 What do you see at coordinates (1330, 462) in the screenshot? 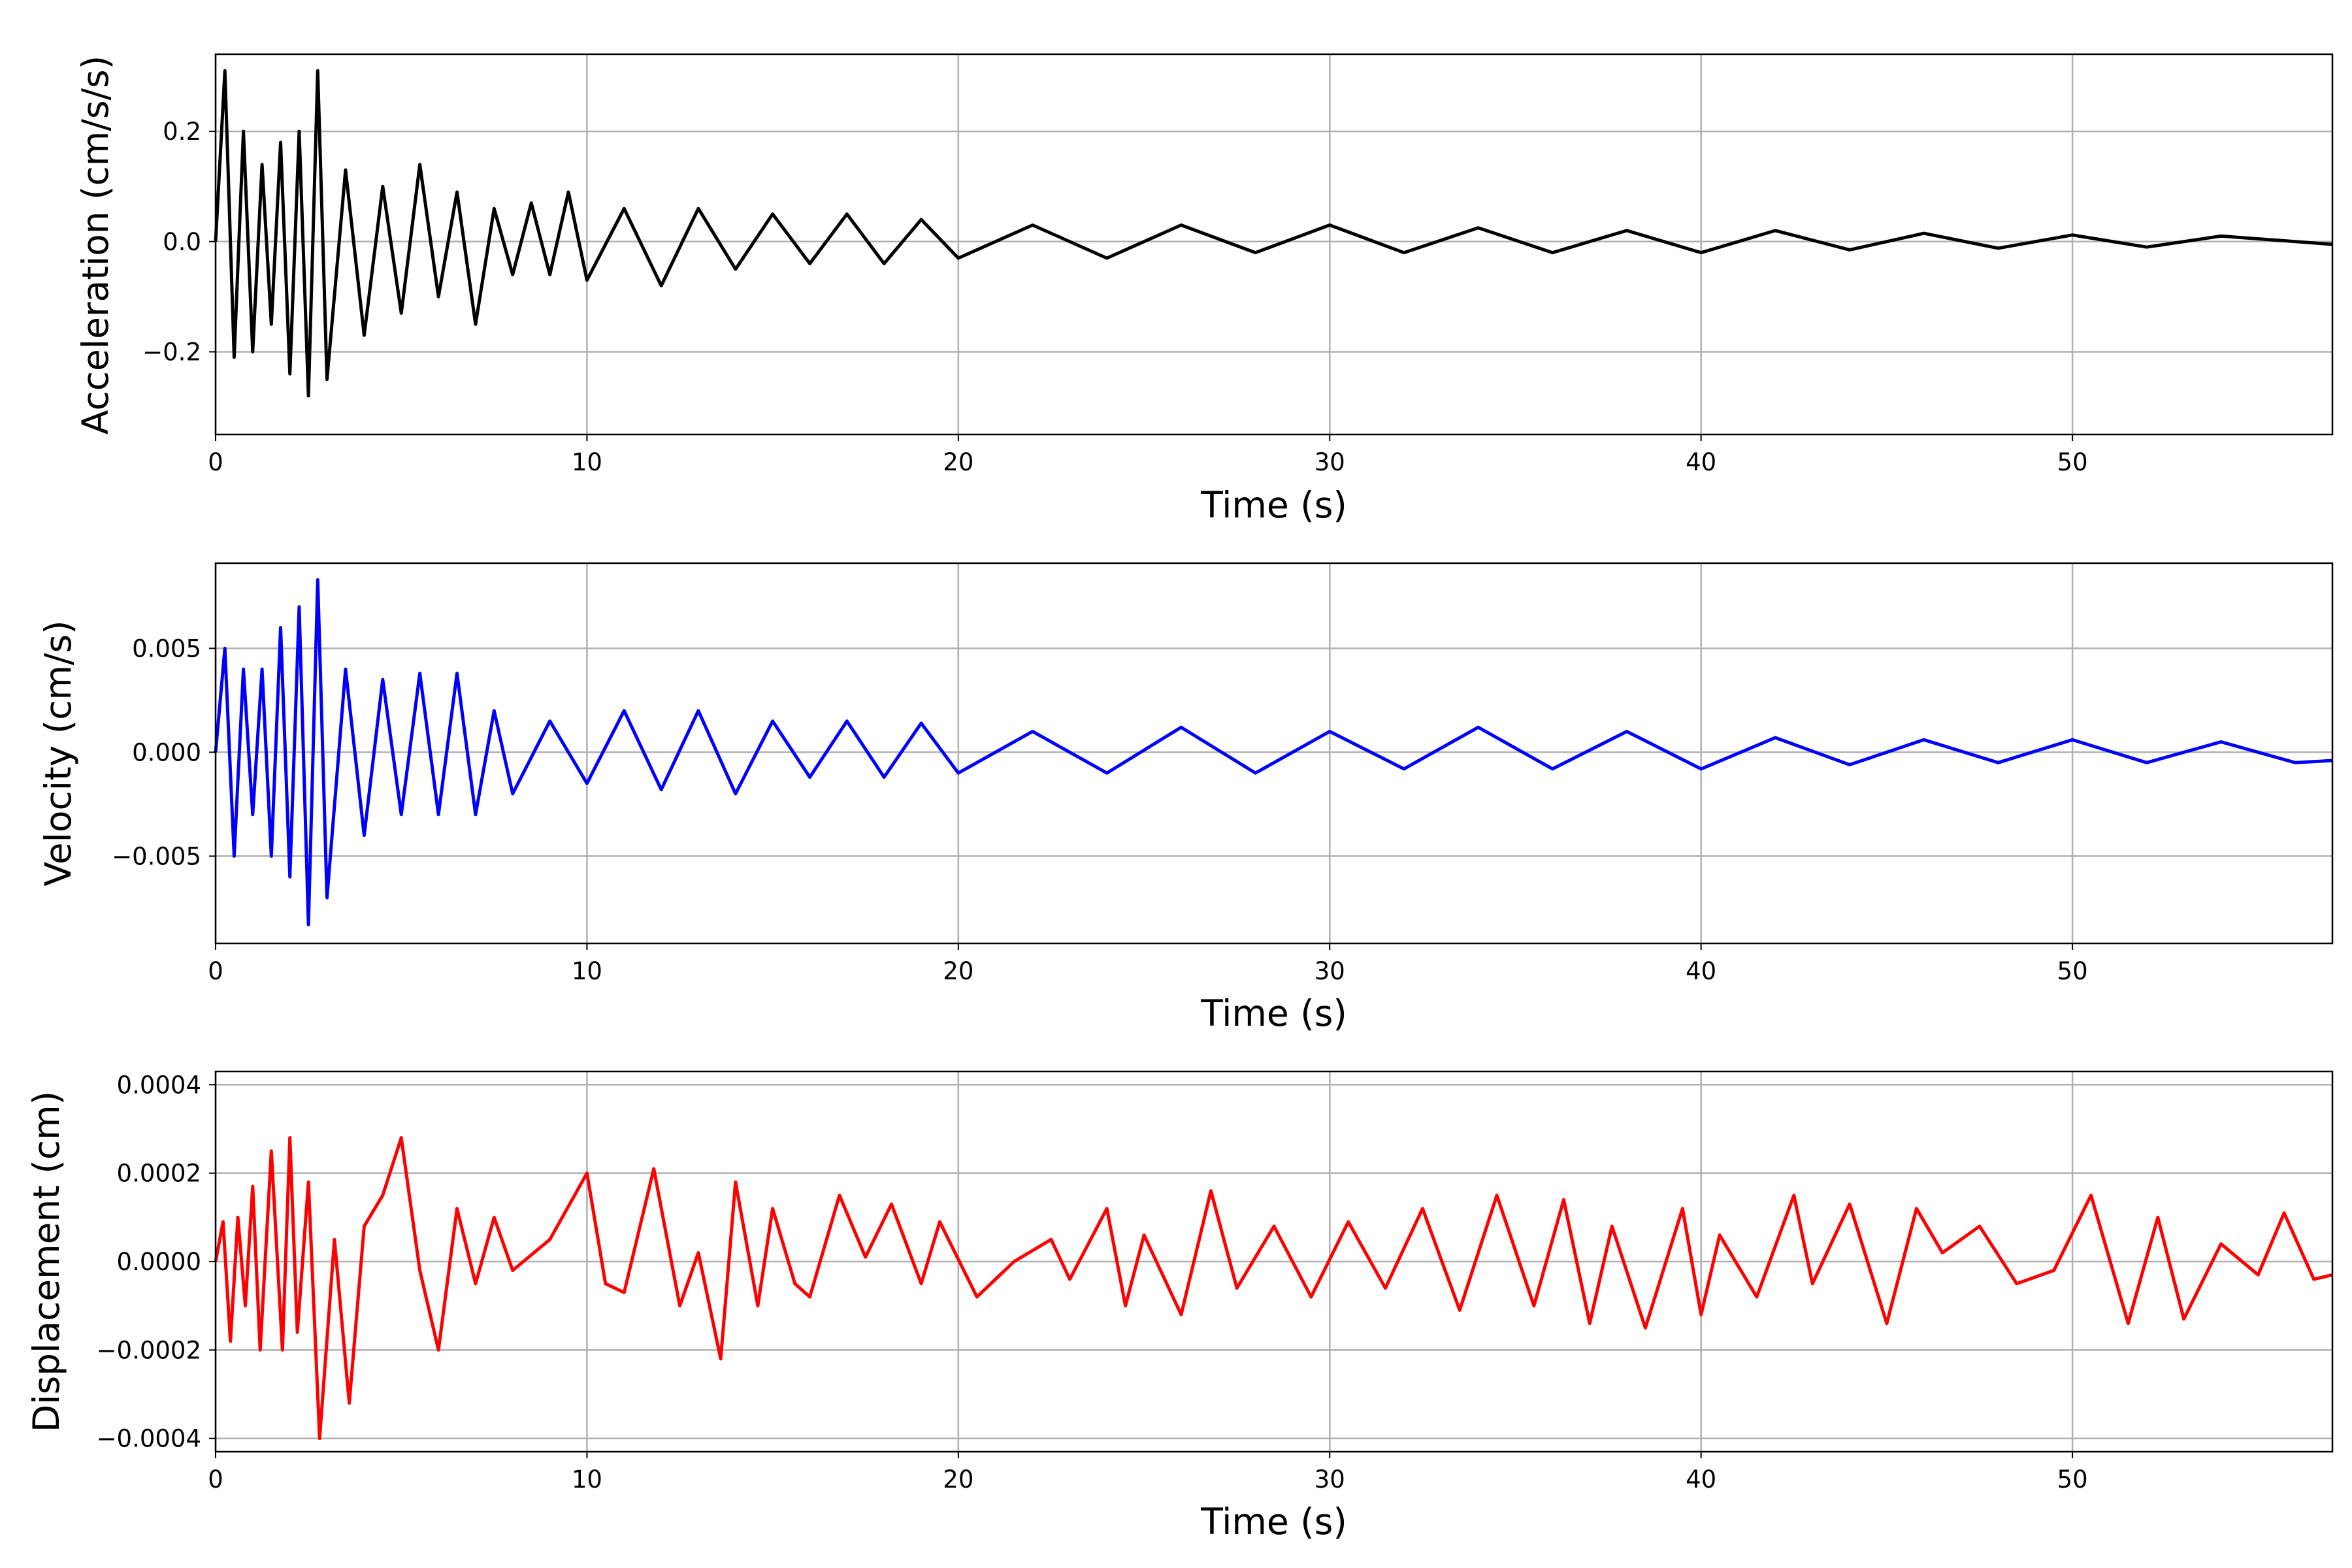
I see `acceleration-xtick-label: 30` at bounding box center [1330, 462].